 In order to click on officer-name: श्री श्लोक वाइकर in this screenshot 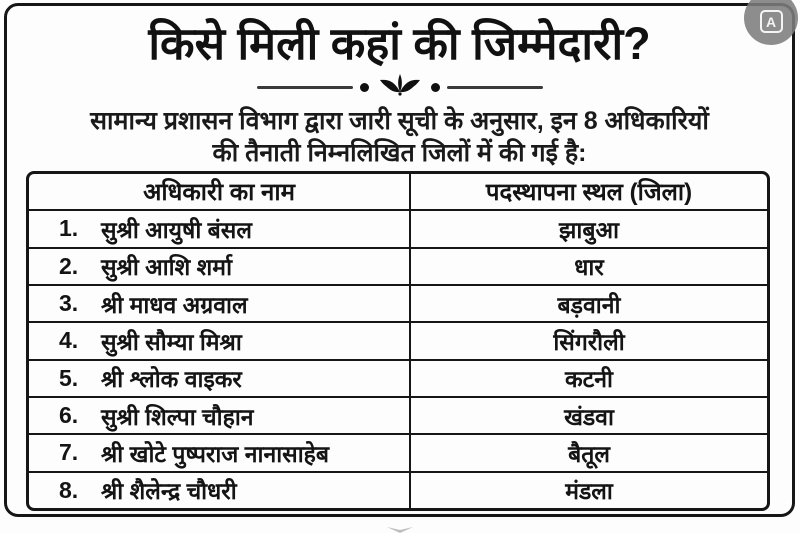, I will do `click(171, 379)`.